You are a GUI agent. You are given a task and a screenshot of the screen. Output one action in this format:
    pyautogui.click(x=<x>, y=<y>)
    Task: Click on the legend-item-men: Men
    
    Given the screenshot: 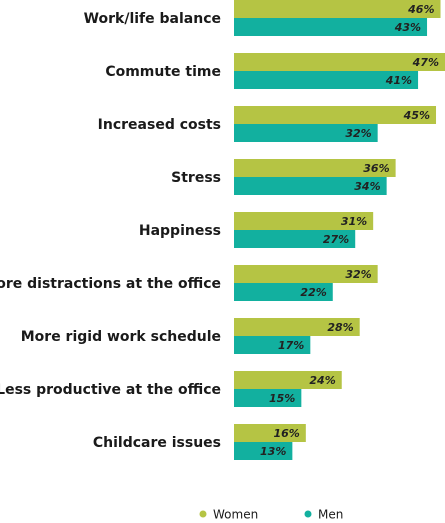 What is the action you would take?
    pyautogui.click(x=323, y=515)
    